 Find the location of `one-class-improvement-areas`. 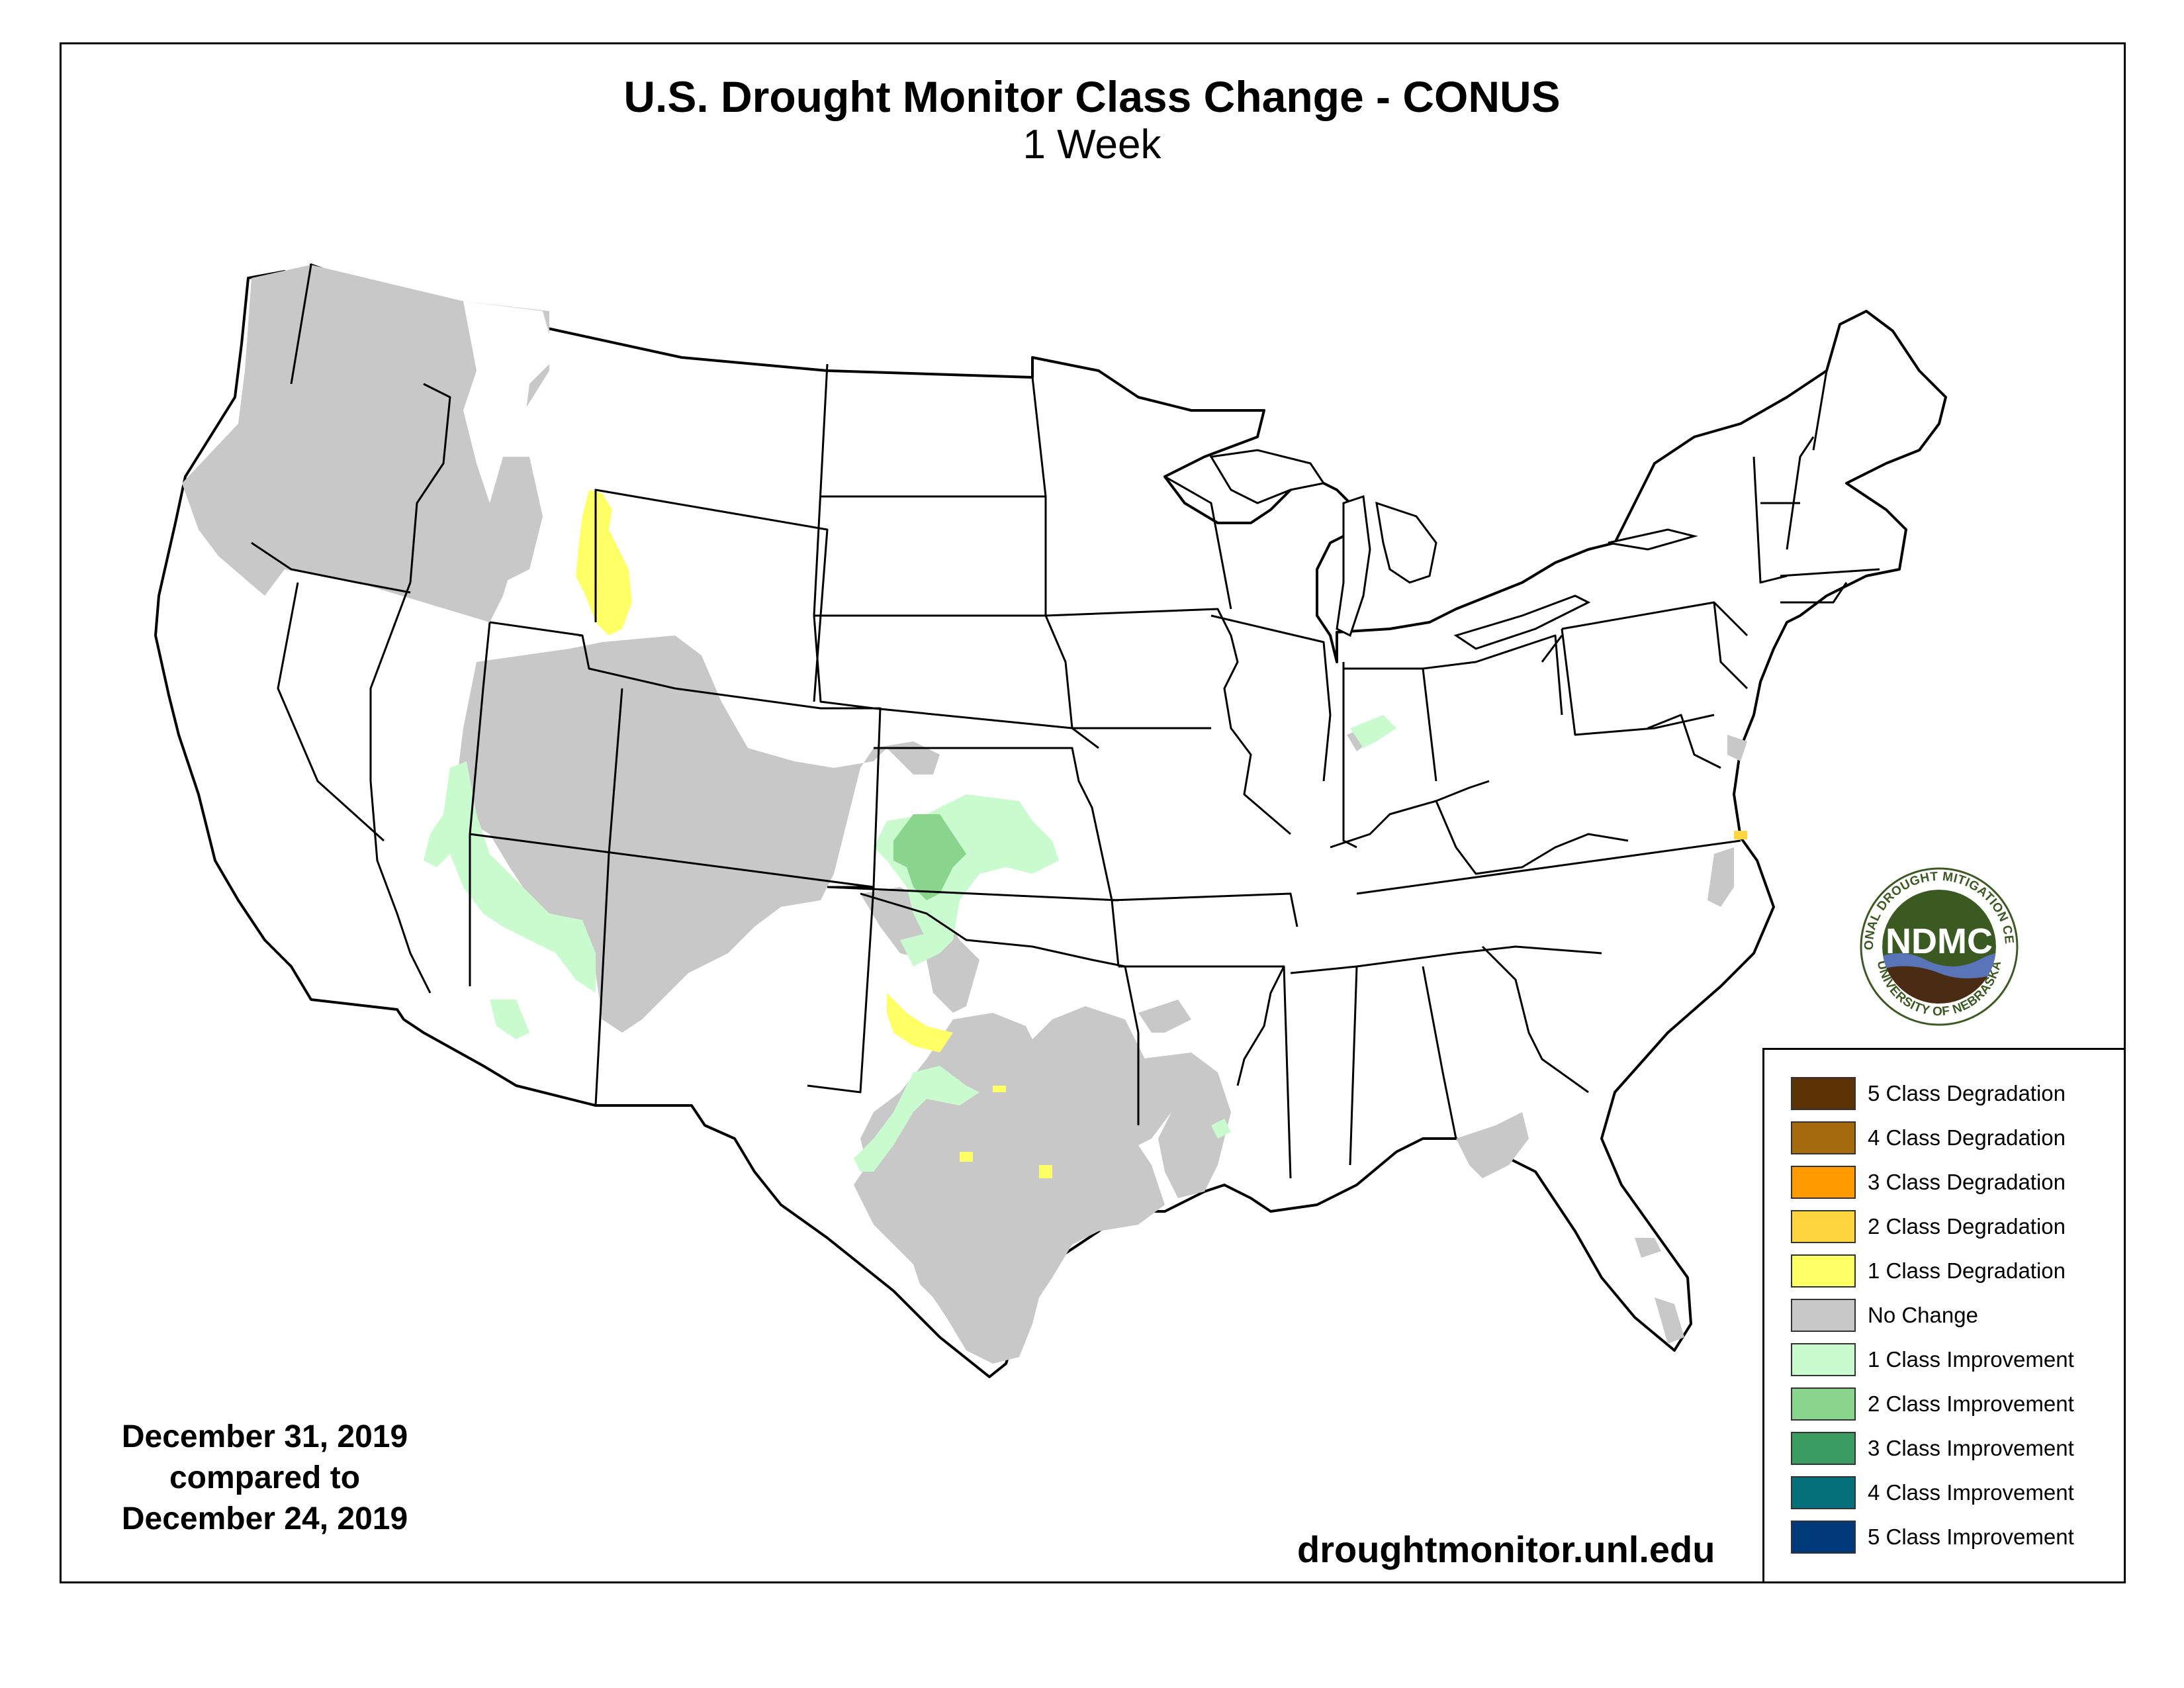

one-class-improvement-areas is located at coordinates (910, 943).